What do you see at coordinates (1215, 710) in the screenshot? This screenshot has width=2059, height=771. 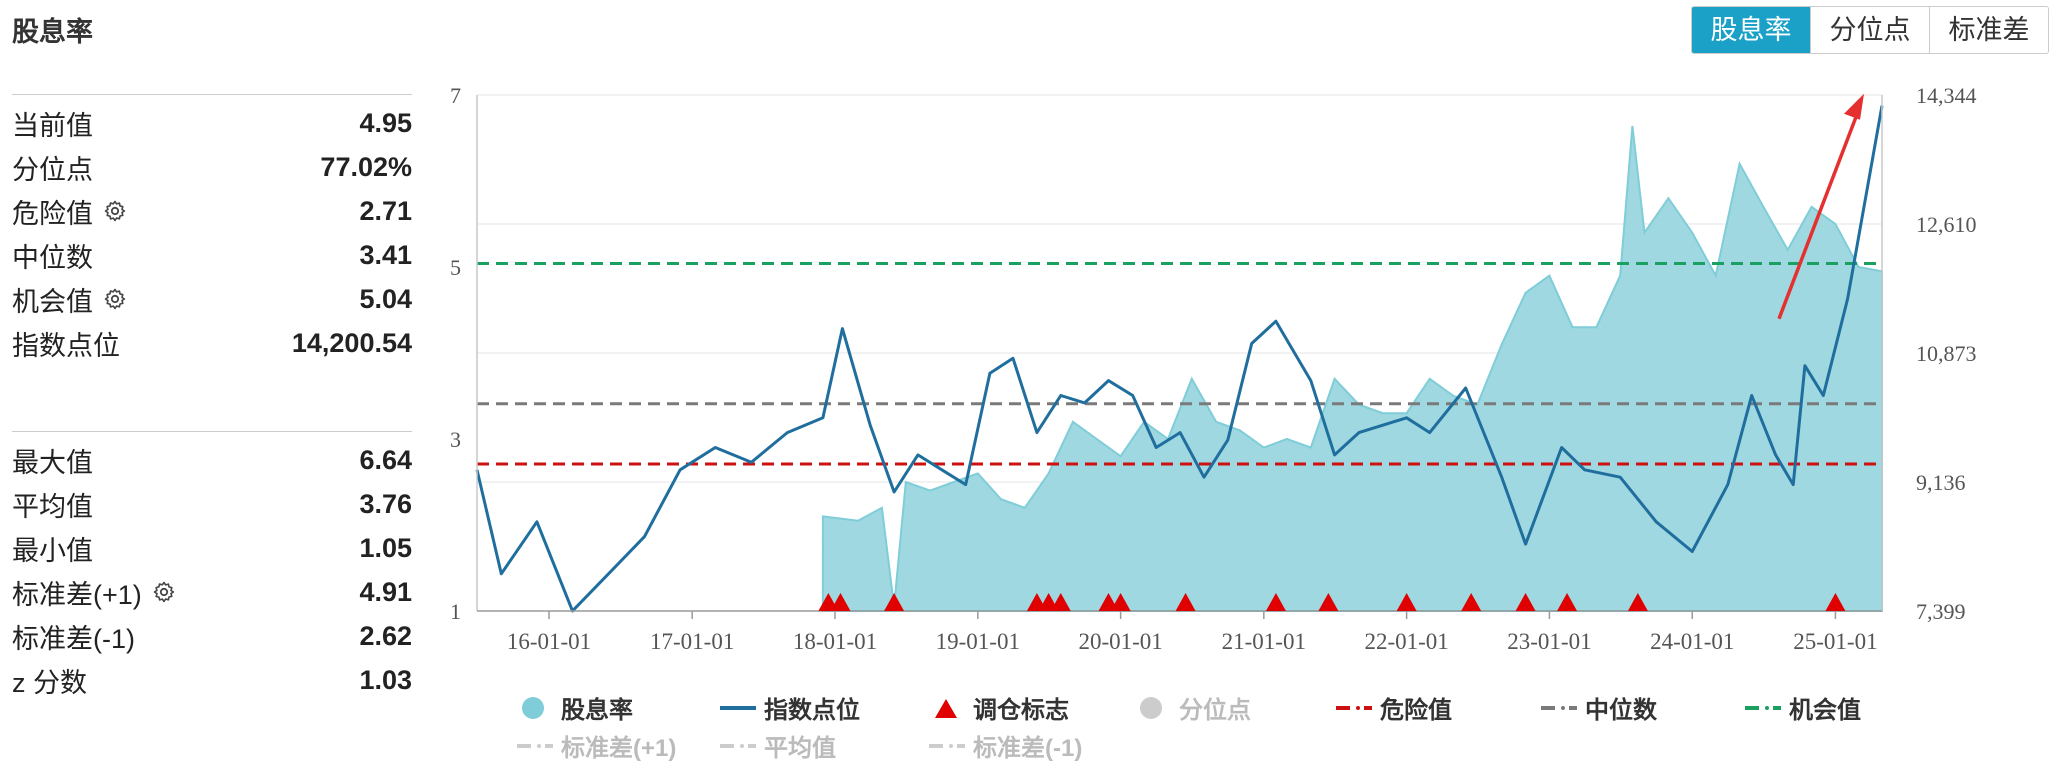 I see `legend-label: 分位点` at bounding box center [1215, 710].